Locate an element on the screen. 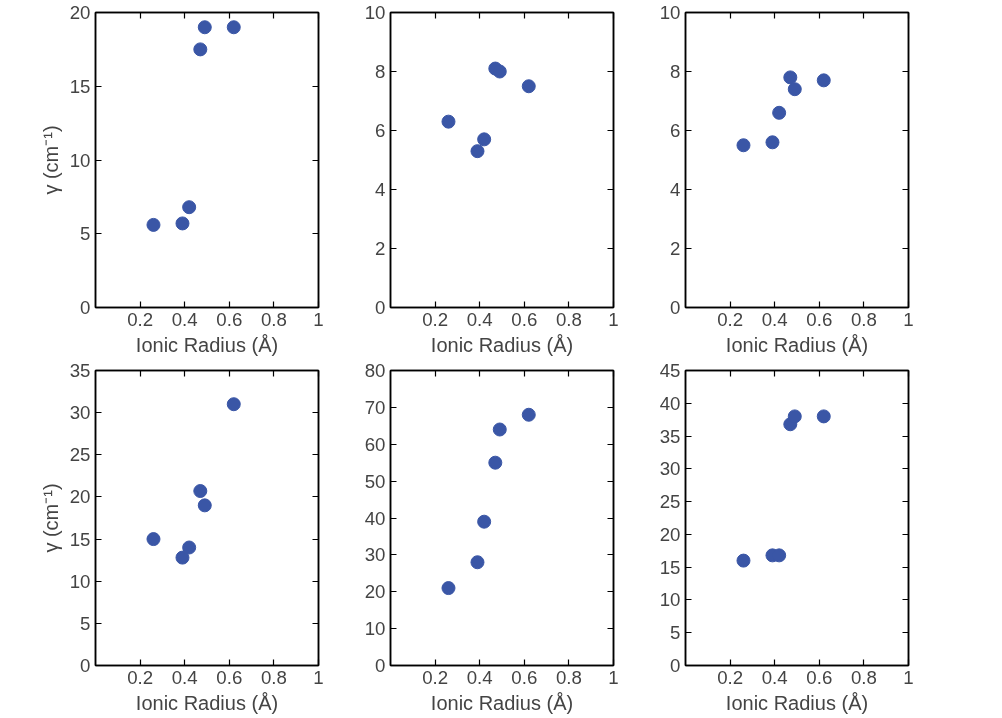 This screenshot has width=1002, height=718. y-tick-label: 45 is located at coordinates (670, 370).